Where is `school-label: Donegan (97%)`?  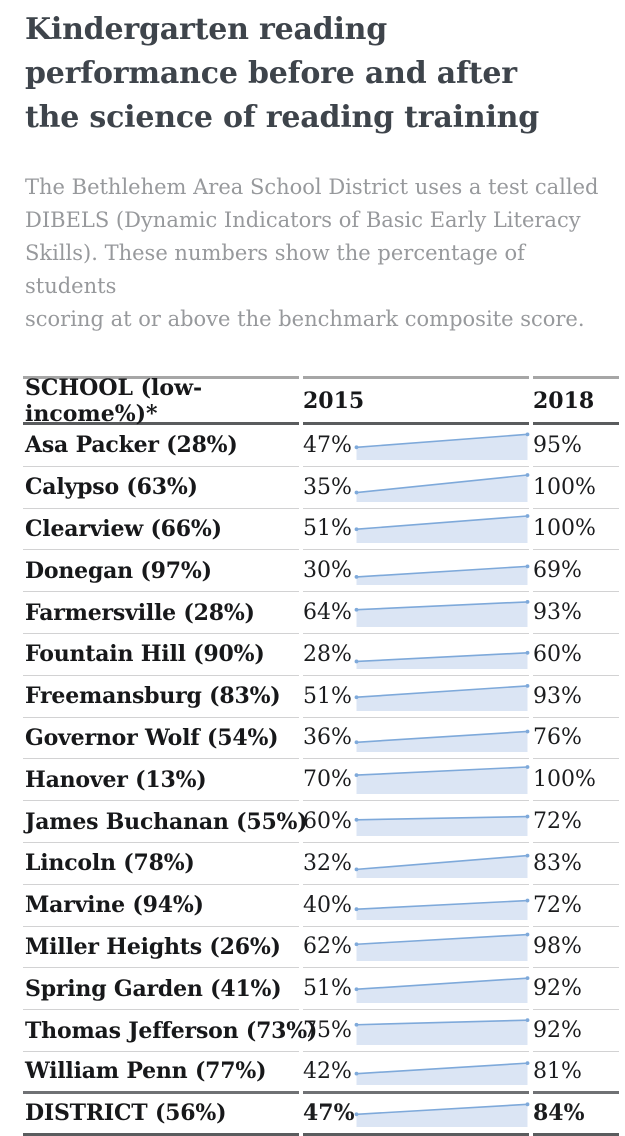
school-label: Donegan (97%) is located at coordinates (118, 570).